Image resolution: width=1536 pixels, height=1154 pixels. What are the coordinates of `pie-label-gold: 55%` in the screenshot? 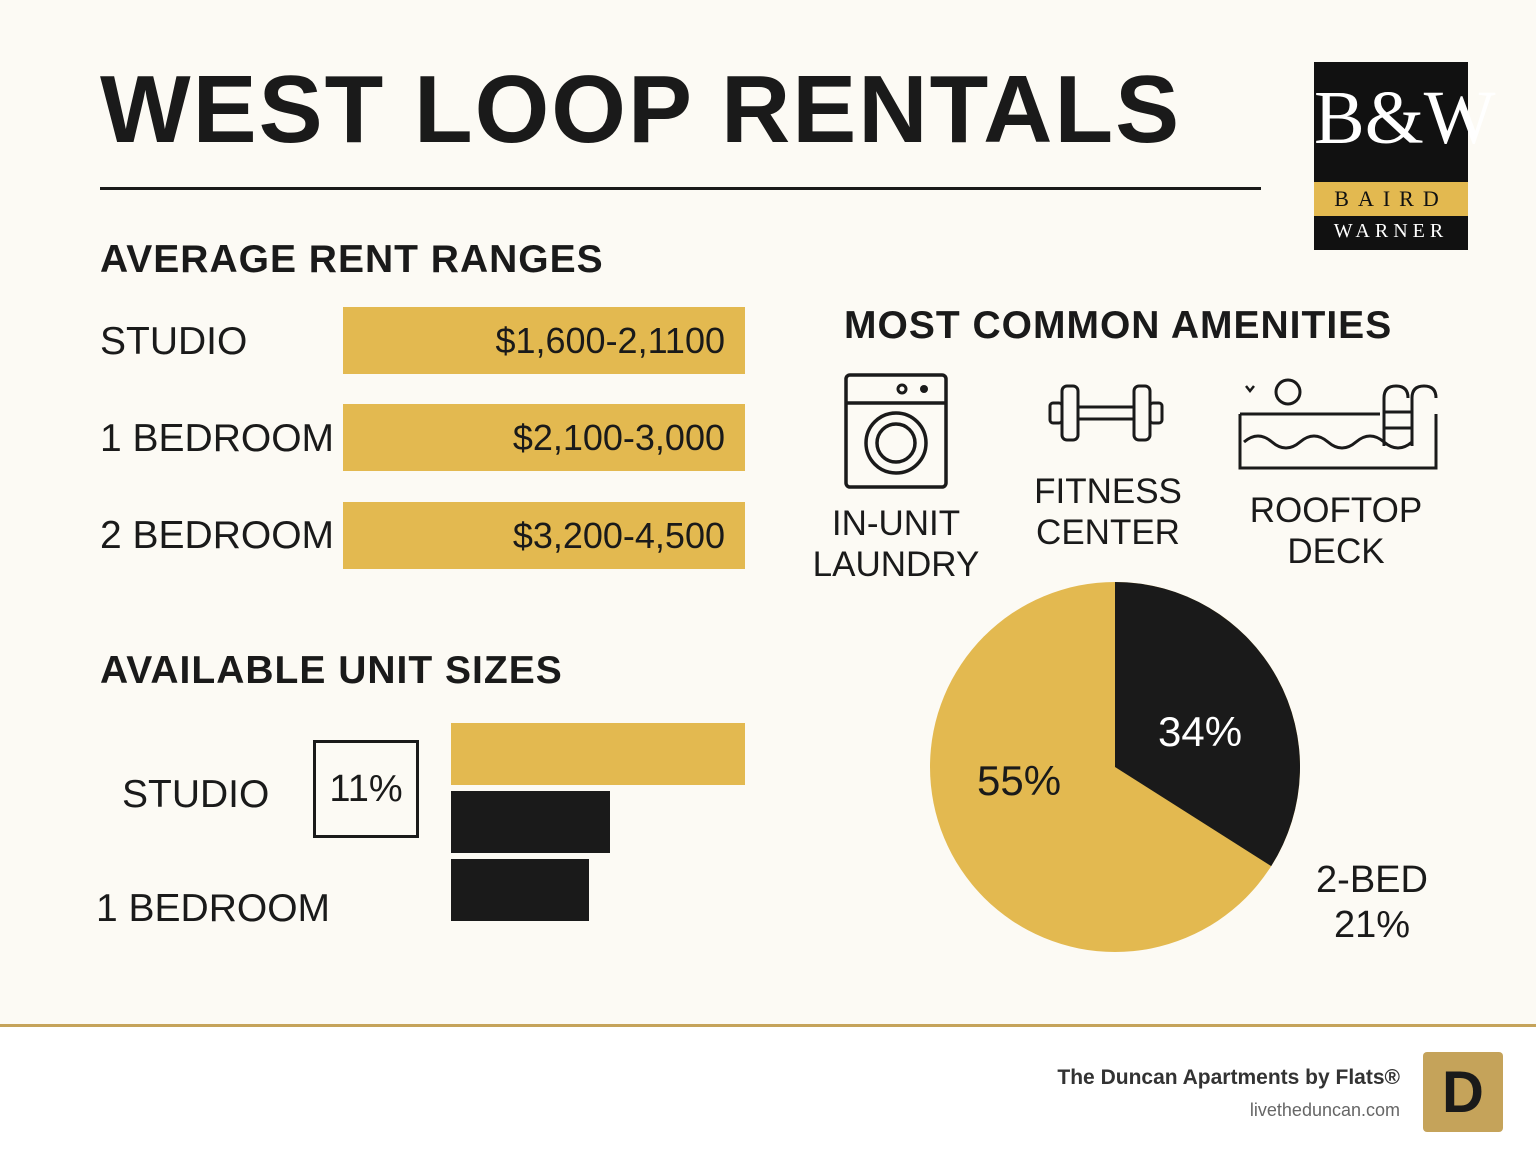 It's located at (1019, 780).